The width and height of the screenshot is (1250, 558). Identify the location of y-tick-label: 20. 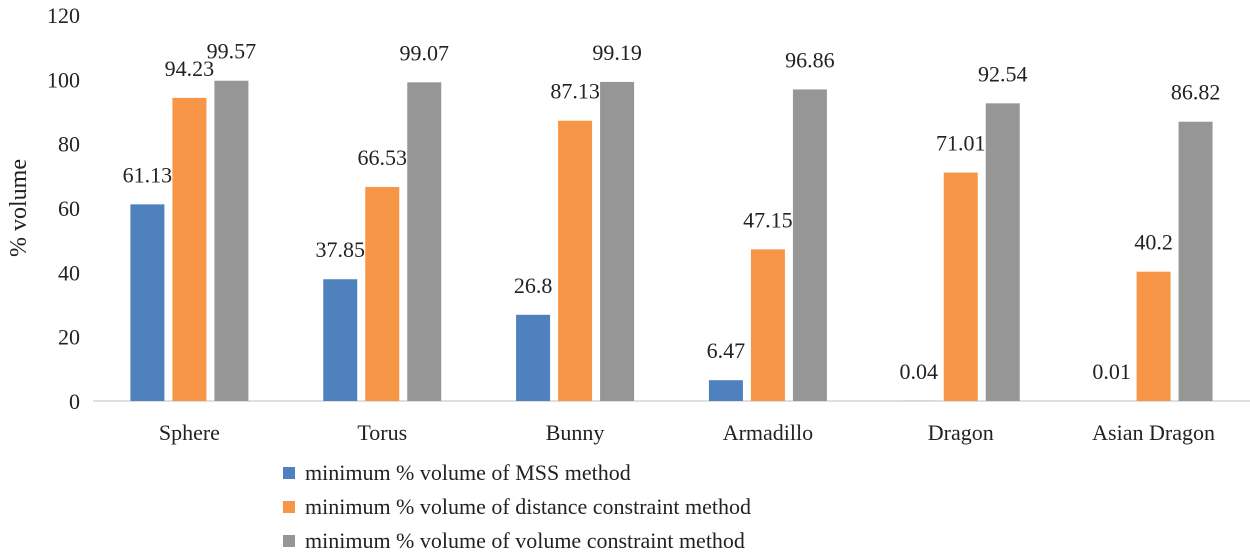
(69, 337).